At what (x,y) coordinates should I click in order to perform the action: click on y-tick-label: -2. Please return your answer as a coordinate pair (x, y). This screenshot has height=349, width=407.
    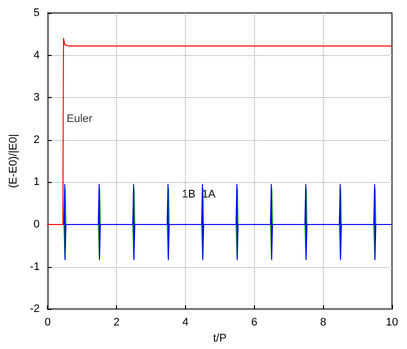
    Looking at the image, I should click on (35, 309).